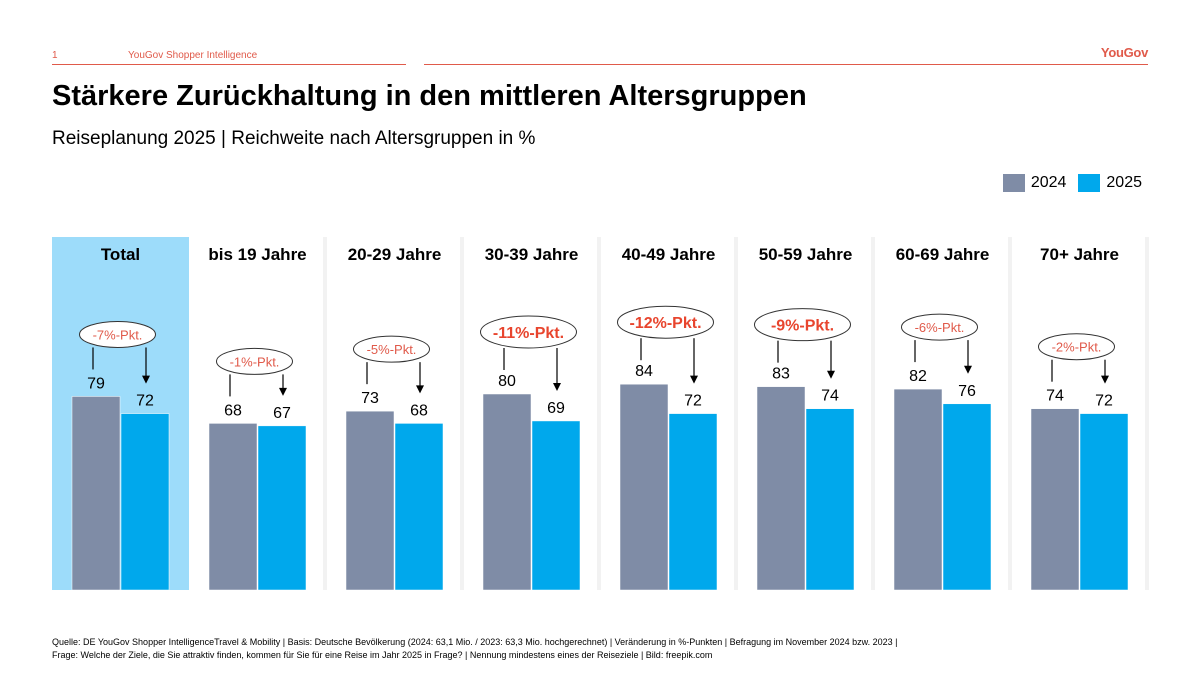 This screenshot has height=675, width=1200. What do you see at coordinates (806, 254) in the screenshot?
I see `category-label: 50-59 Jahre` at bounding box center [806, 254].